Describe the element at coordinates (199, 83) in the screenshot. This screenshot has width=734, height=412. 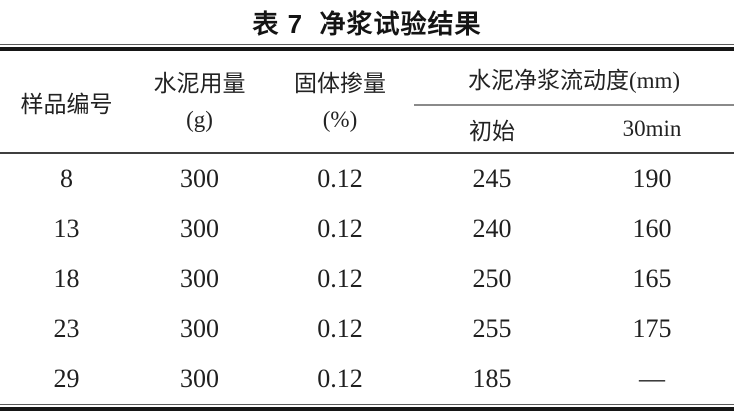
I see `header-cement-amount-label: 水泥用量` at that location.